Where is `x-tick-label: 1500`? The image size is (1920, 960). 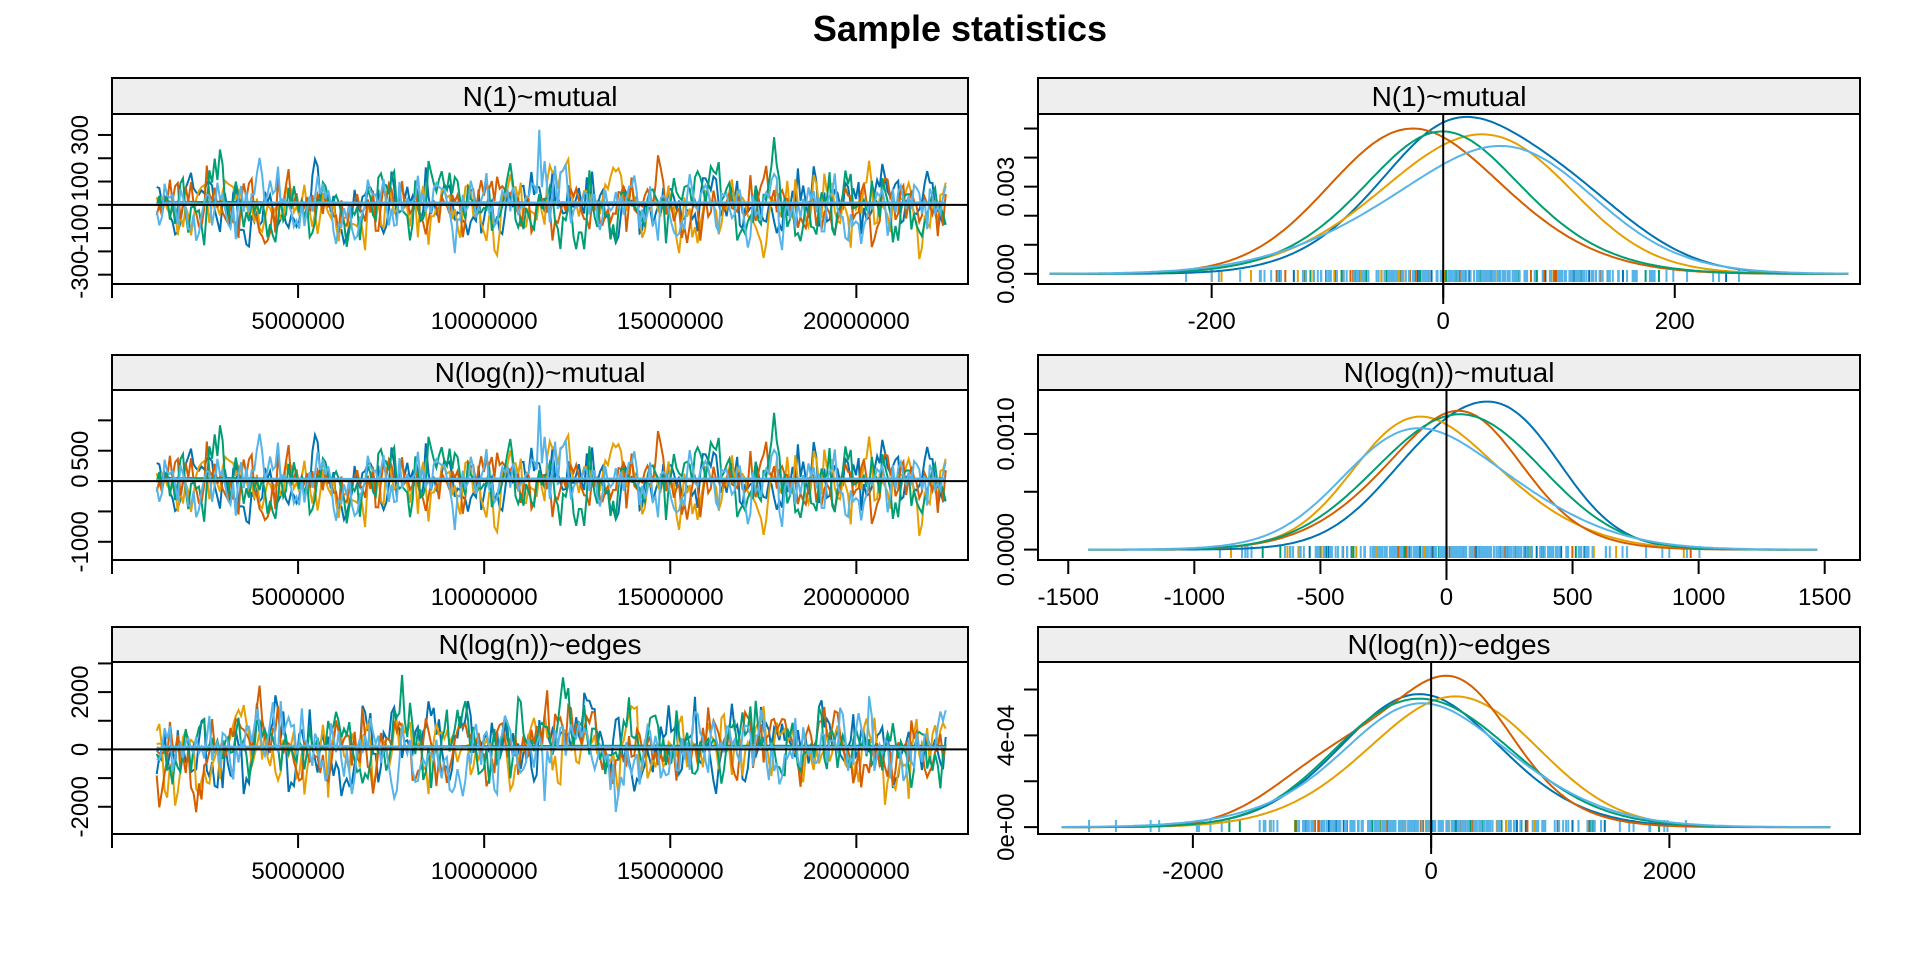 x-tick-label: 1500 is located at coordinates (1824, 597).